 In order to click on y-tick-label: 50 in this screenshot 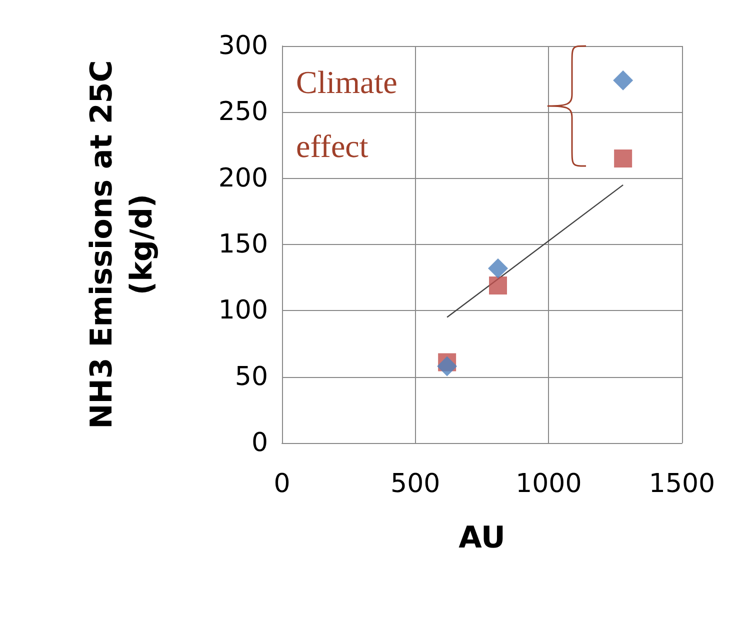, I will do `click(251, 377)`.